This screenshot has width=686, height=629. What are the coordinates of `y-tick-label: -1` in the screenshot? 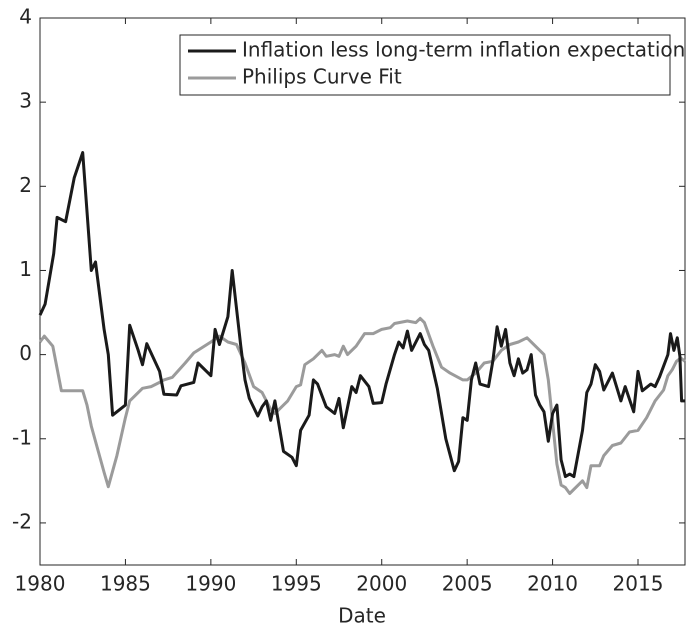 It's located at (22, 437).